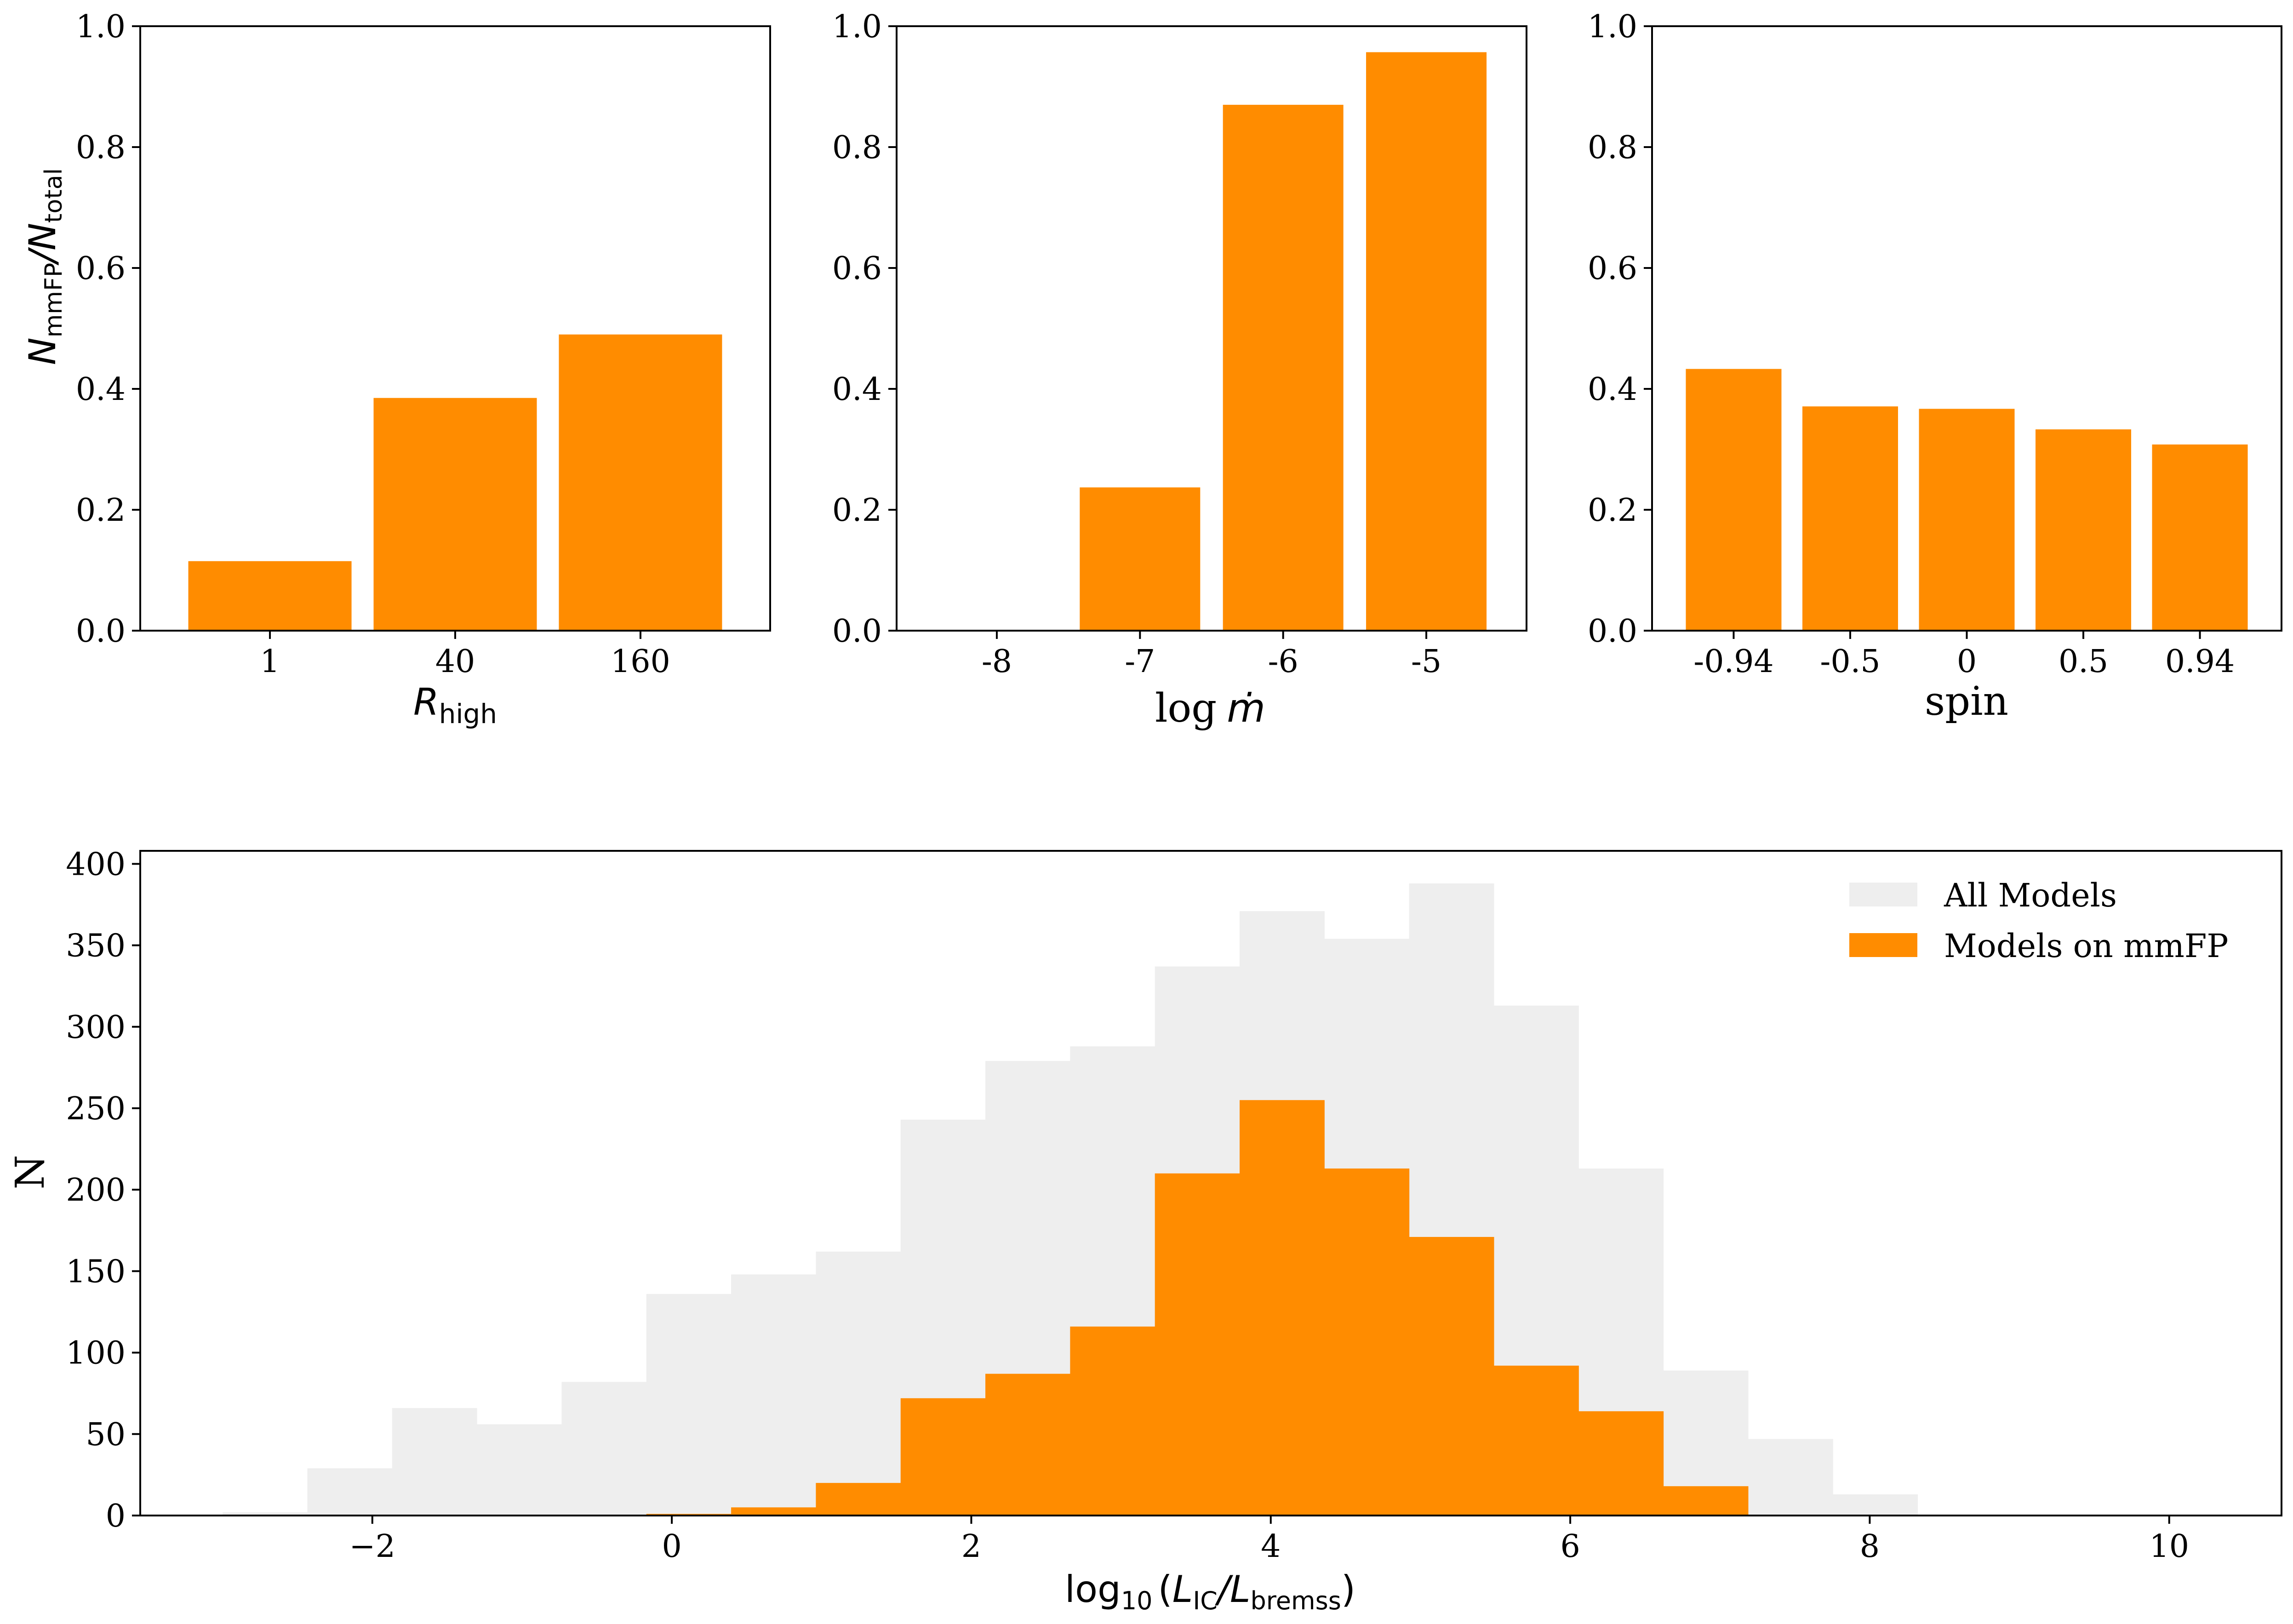  I want to click on rhigh-ytick-label: 0.4, so click(101, 389).